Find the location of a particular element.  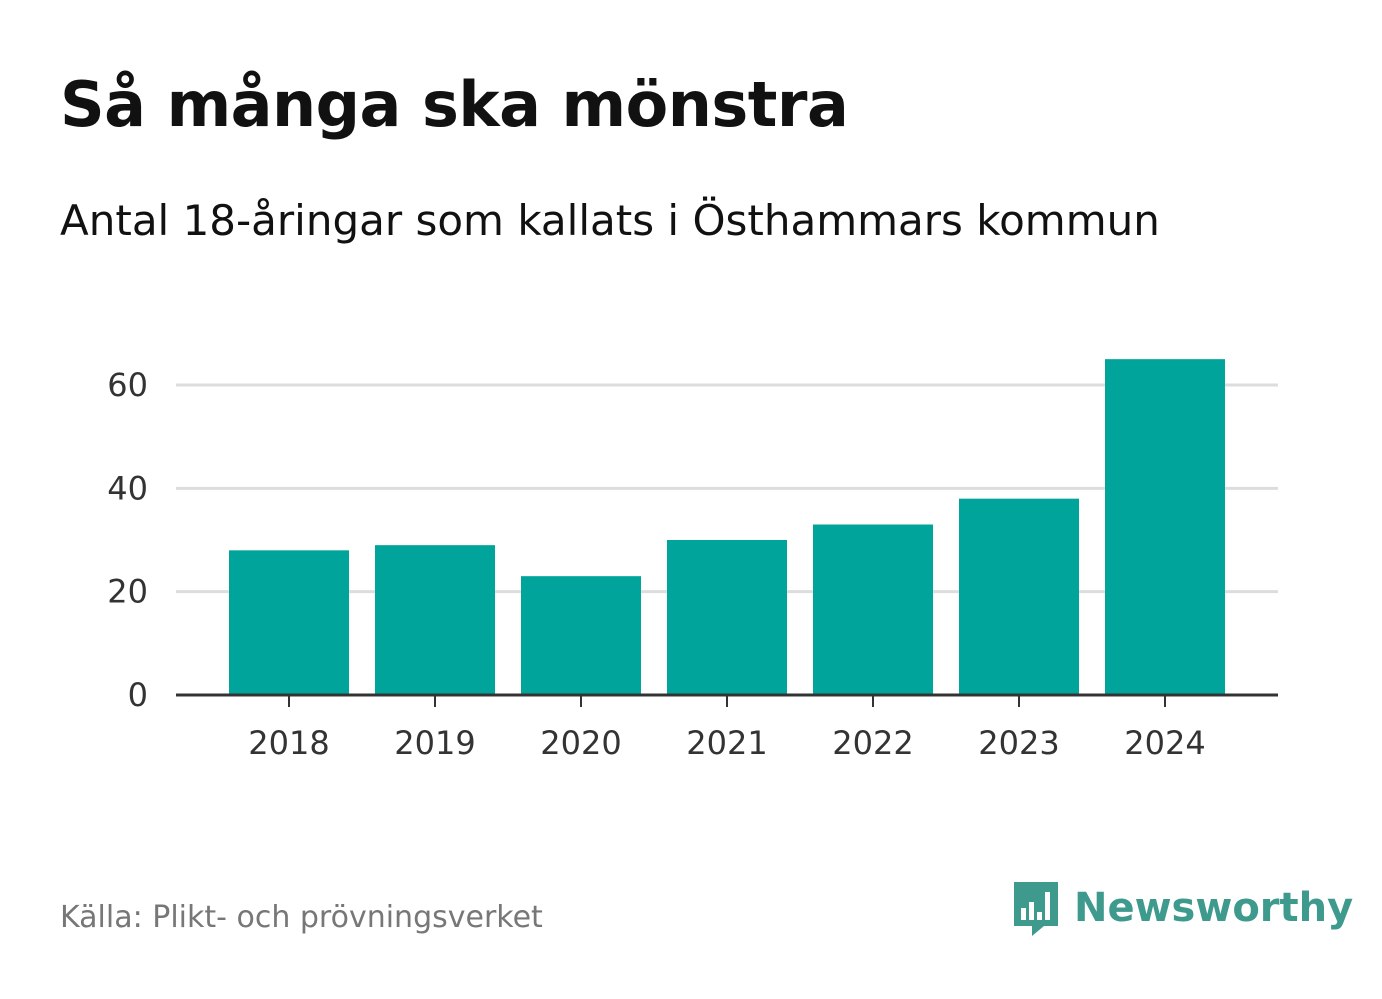

y-tick-label: 60 is located at coordinates (127, 385).